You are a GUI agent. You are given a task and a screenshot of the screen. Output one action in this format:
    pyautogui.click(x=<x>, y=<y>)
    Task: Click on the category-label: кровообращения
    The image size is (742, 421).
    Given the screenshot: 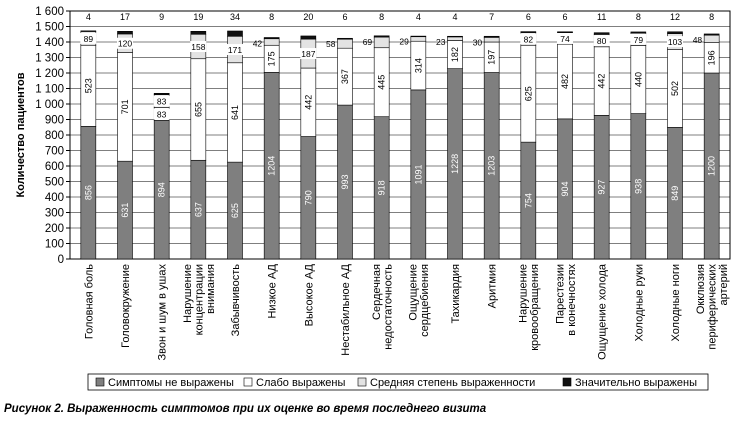 What is the action you would take?
    pyautogui.click(x=535, y=307)
    